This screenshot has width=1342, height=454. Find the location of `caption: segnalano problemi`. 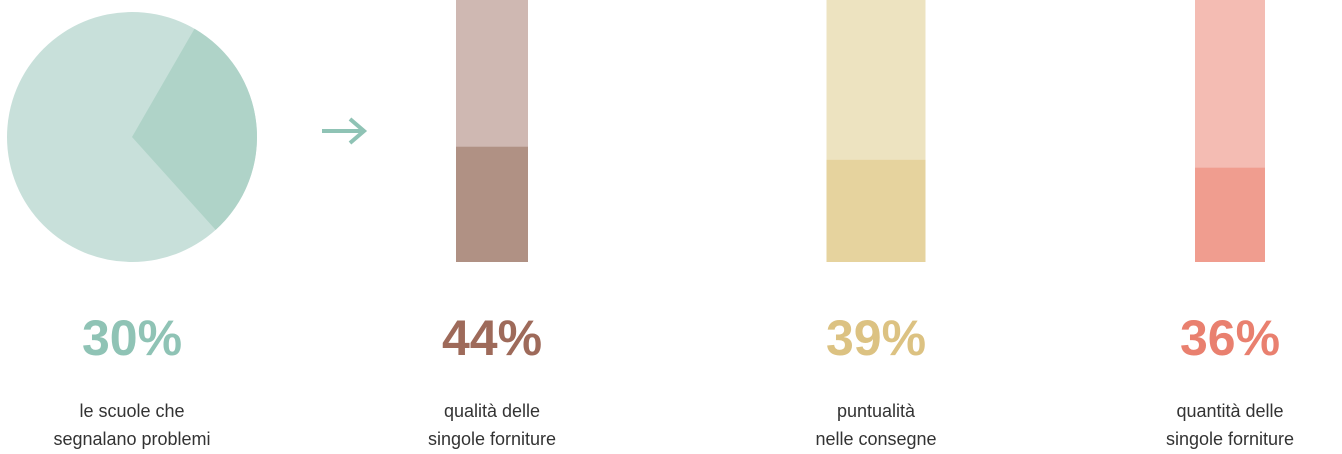

caption: segnalano problemi is located at coordinates (131, 439).